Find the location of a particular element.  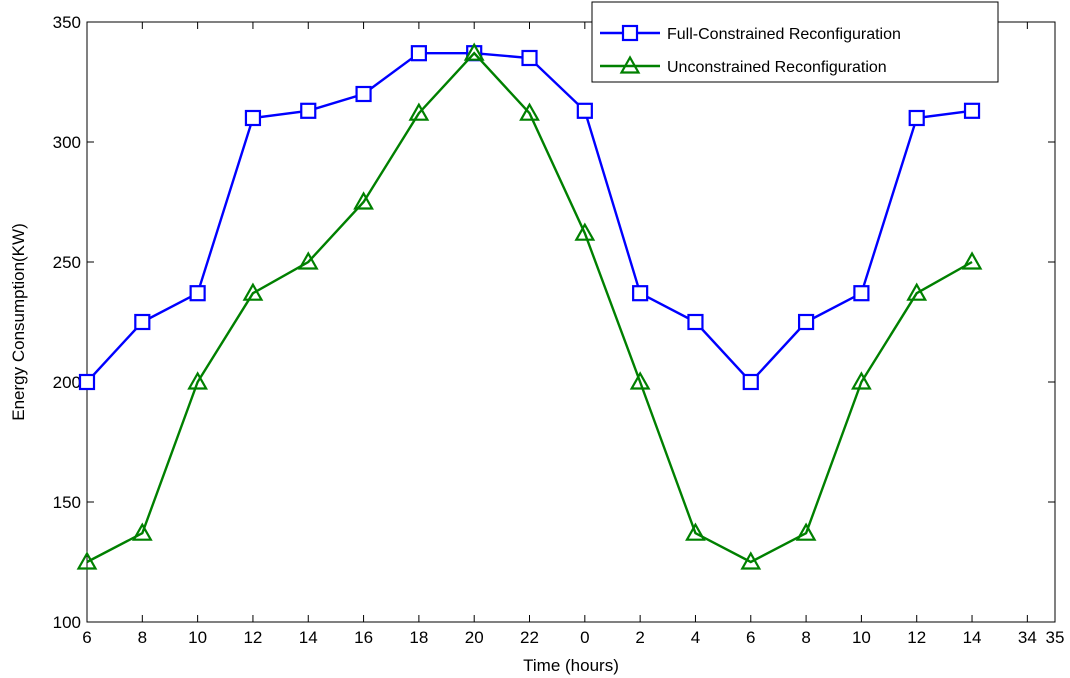

y-tick-label: 100 is located at coordinates (67, 622).